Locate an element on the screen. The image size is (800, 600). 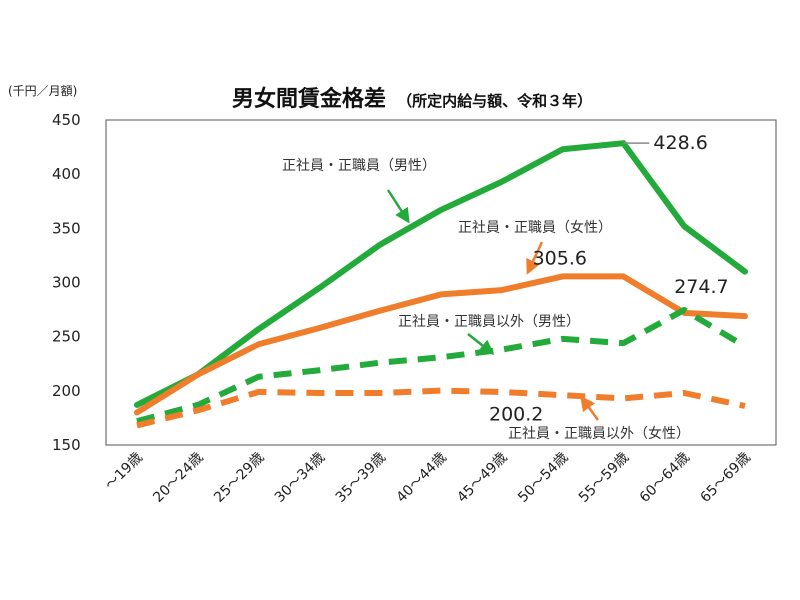
data-label: 200.2 is located at coordinates (516, 415).